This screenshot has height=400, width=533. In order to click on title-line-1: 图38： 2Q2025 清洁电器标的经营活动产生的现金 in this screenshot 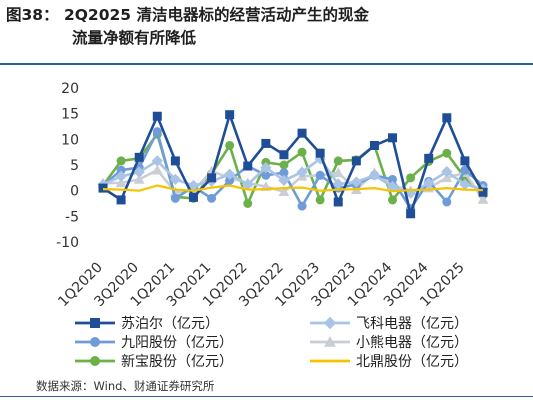, I will do `click(187, 15)`.